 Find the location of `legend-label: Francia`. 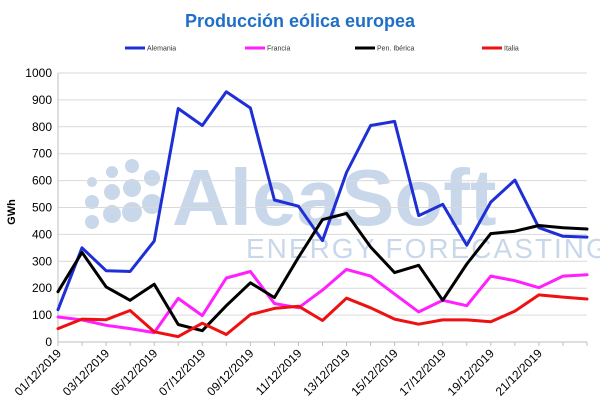

legend-label: Francia is located at coordinates (278, 49).